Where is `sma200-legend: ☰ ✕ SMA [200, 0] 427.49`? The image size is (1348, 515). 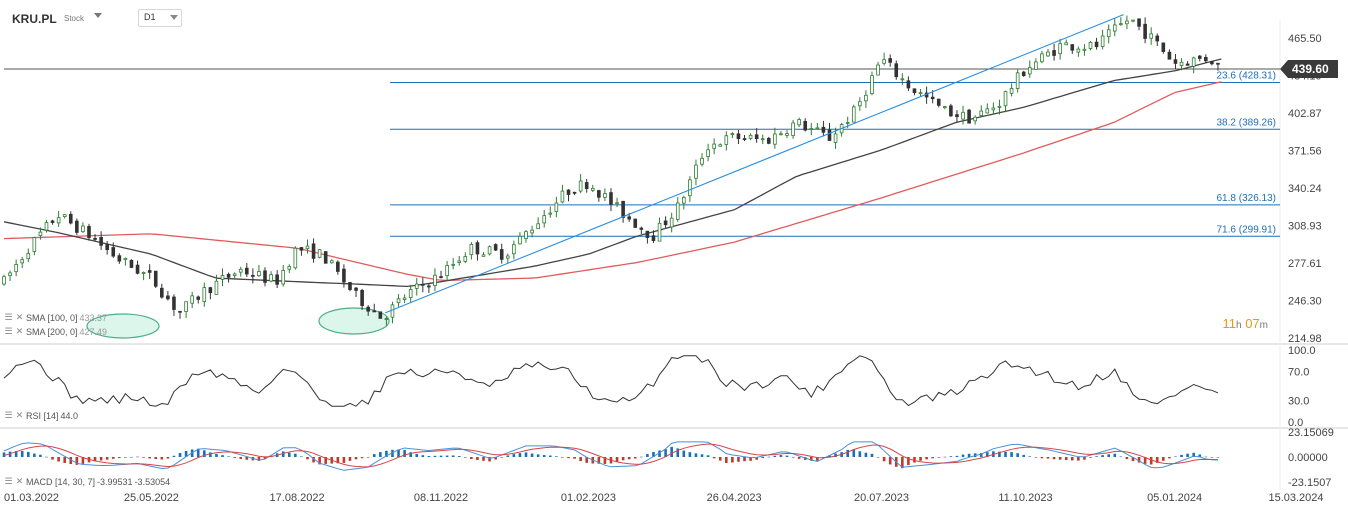
sma200-legend: ☰ ✕ SMA [200, 0] 427.49 is located at coordinates (55, 331).